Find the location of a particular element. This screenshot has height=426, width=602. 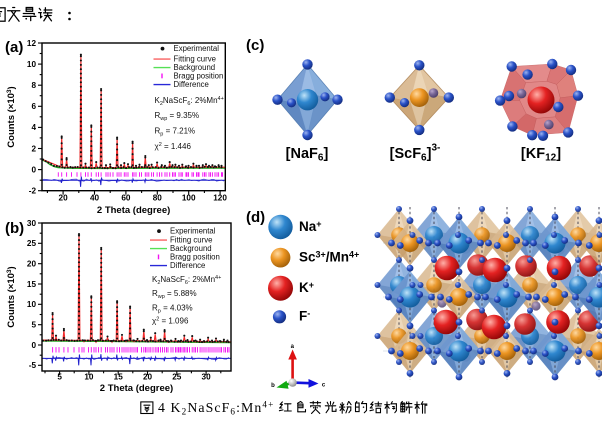

svg-text: 40 is located at coordinates (95, 198).